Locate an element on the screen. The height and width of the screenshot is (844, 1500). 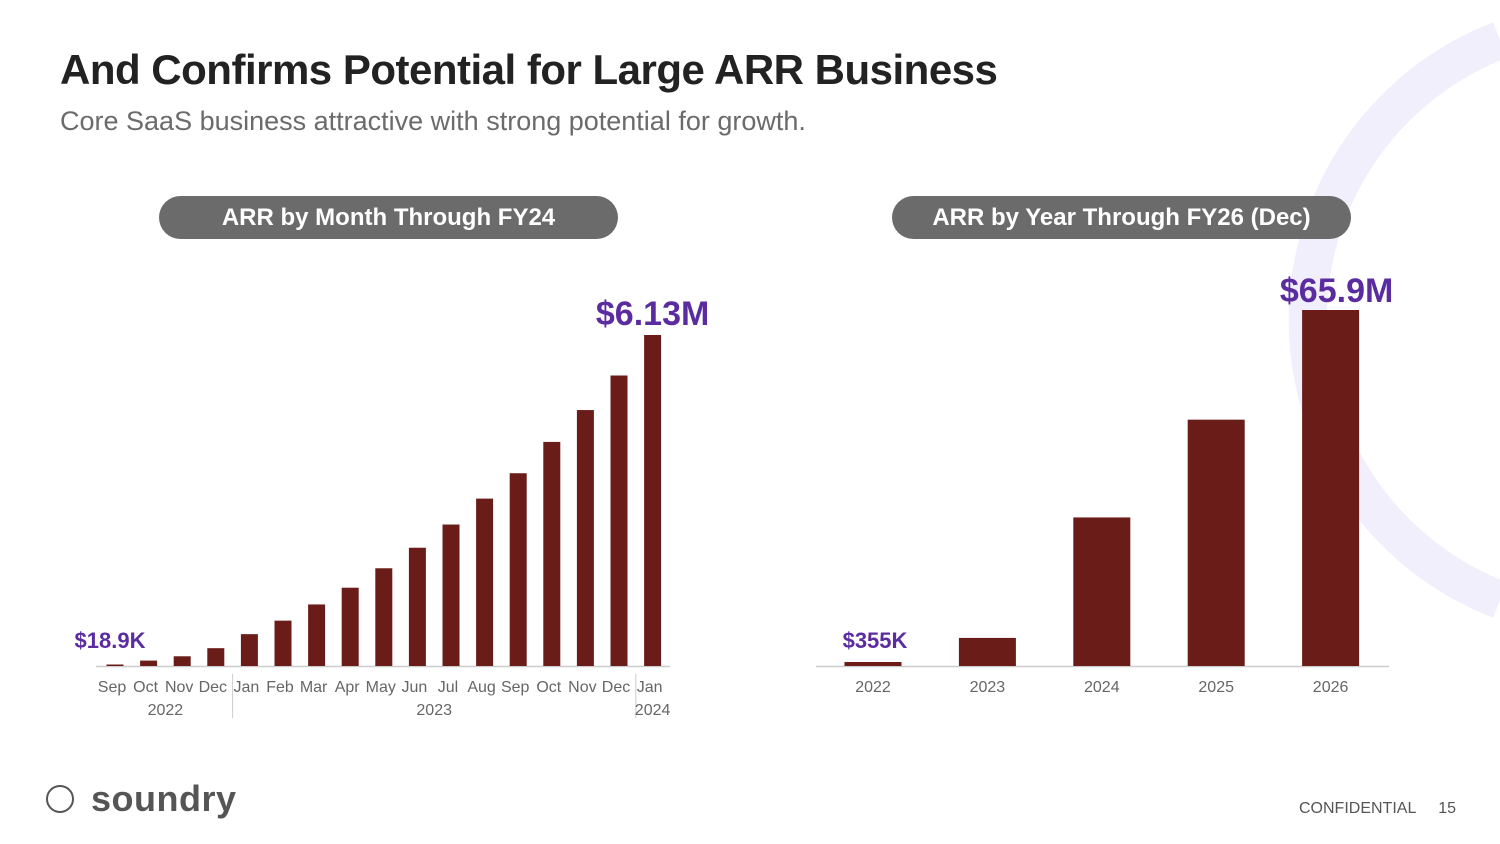
yearly-chart-title: ARR by Year Through FY26 (Dec) is located at coordinates (1121, 217).